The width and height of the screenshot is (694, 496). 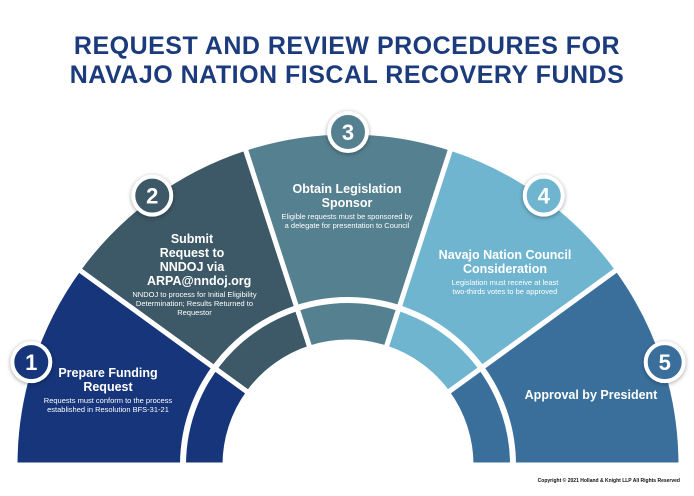 I want to click on title-line-1: REQUEST AND REVIEW PROCEDURES FOR, so click(x=347, y=46).